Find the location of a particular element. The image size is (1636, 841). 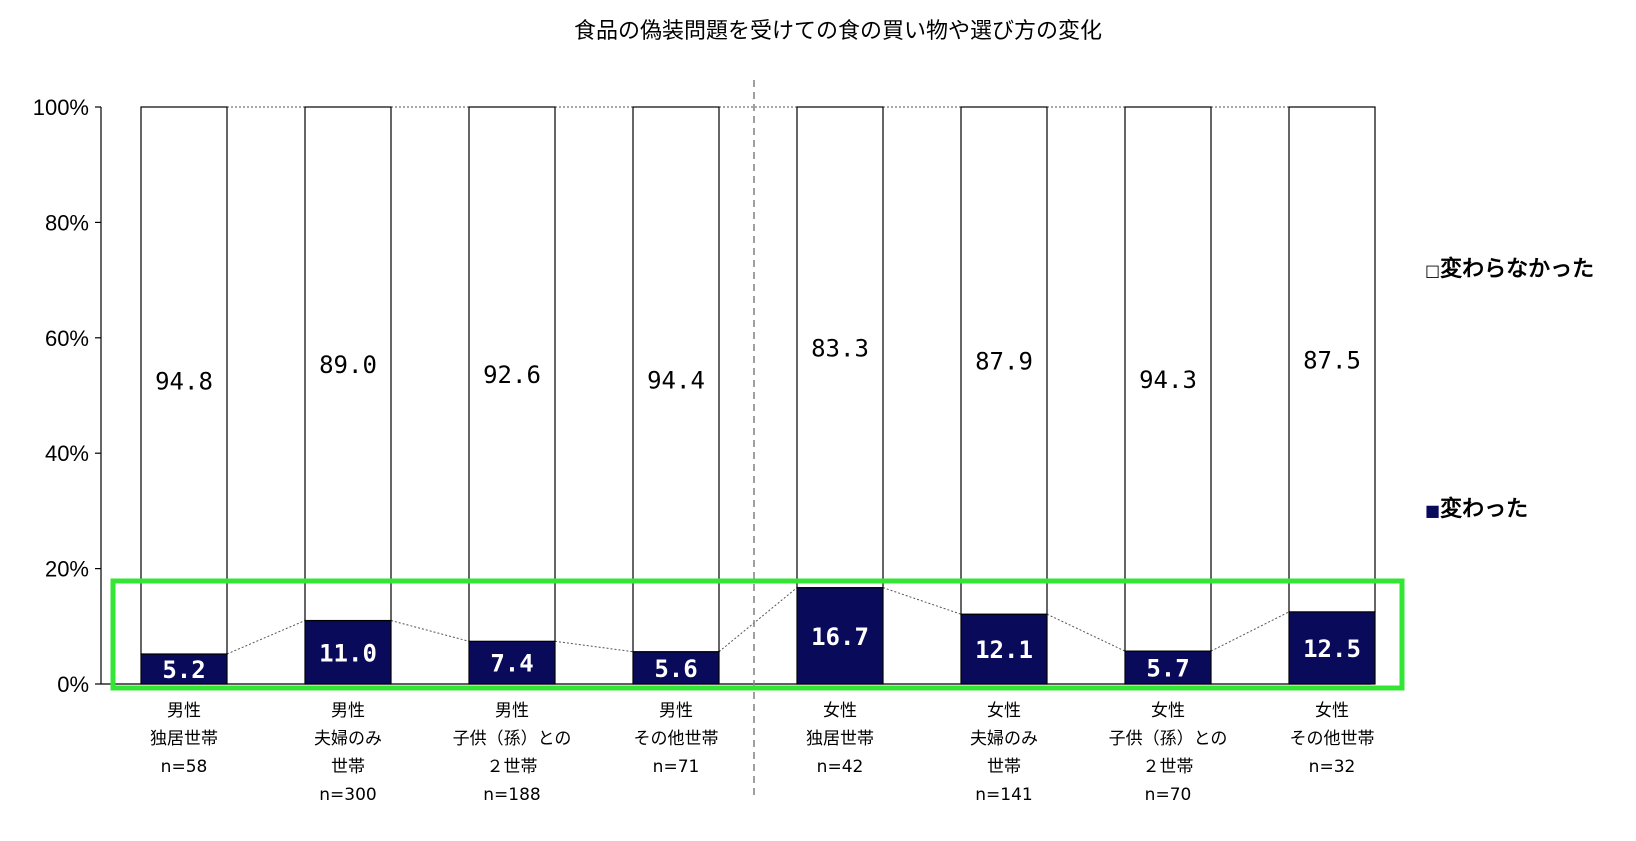

data-label-changed: 5.6 is located at coordinates (675, 669).